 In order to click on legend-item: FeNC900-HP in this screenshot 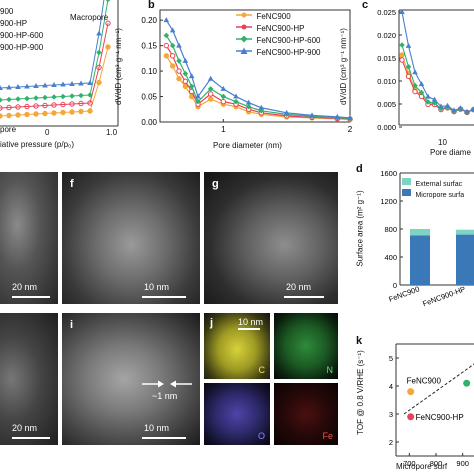, I will do `click(278, 25)`.